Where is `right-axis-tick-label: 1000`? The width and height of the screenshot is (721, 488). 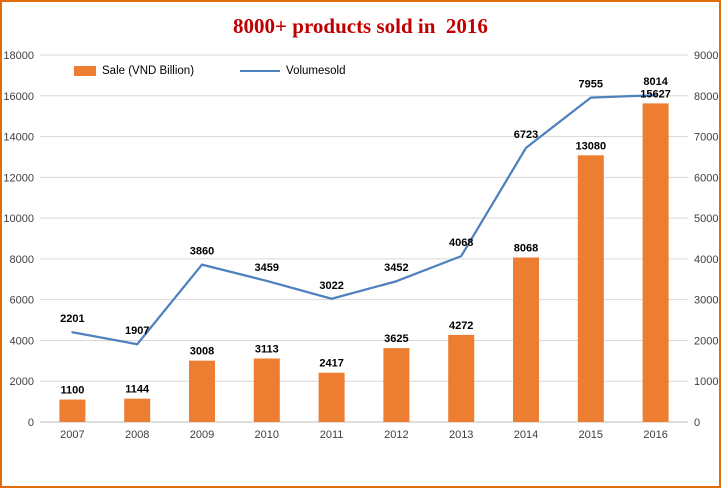
right-axis-tick-label: 1000 is located at coordinates (706, 382).